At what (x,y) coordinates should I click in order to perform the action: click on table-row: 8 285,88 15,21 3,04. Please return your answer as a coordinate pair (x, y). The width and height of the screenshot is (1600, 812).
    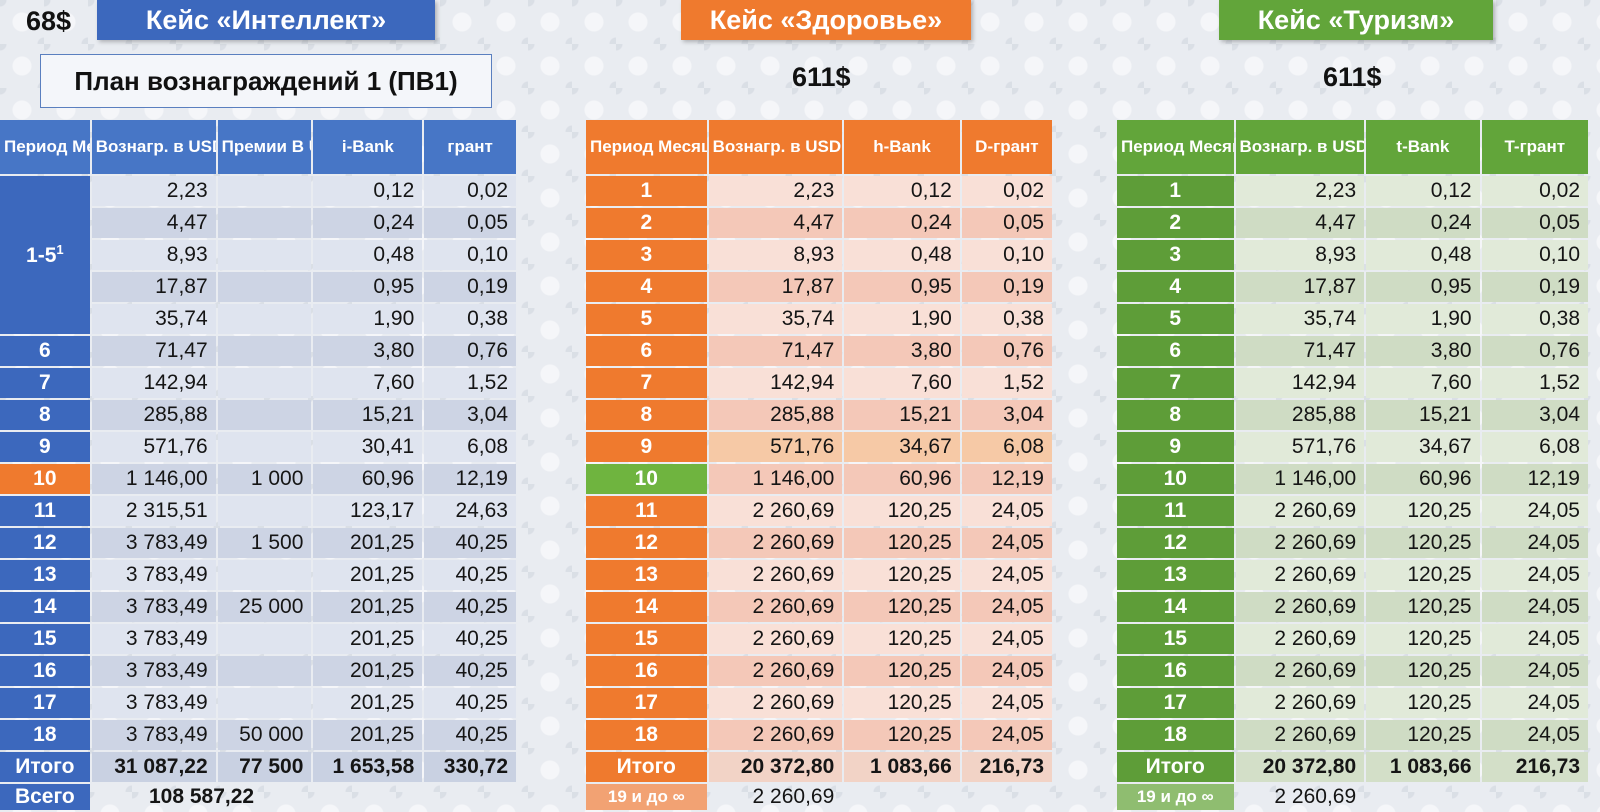
    Looking at the image, I should click on (819, 415).